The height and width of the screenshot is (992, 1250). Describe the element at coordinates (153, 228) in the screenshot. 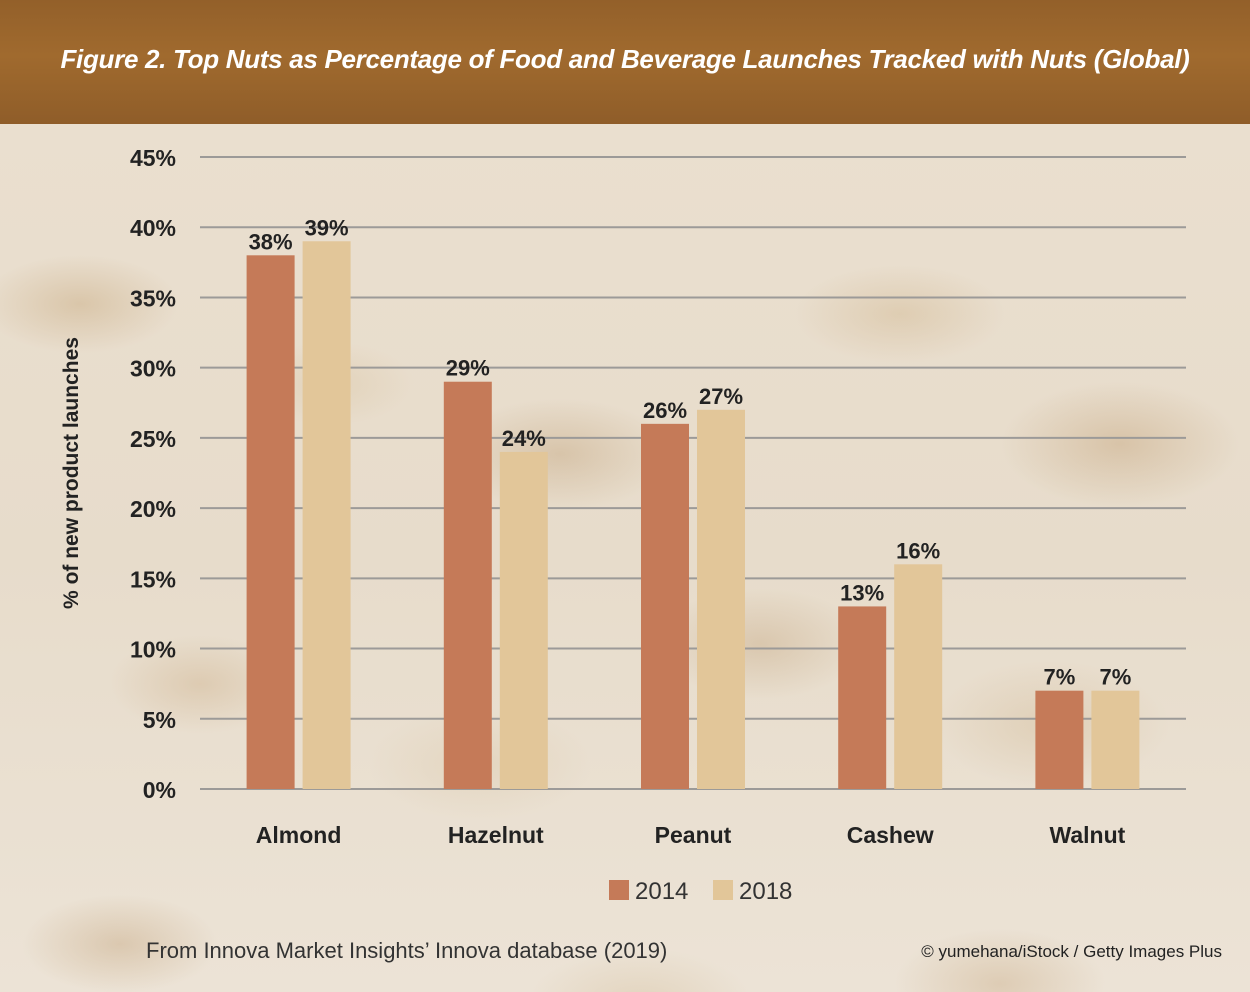

I see `y-tick-label: 40%` at that location.